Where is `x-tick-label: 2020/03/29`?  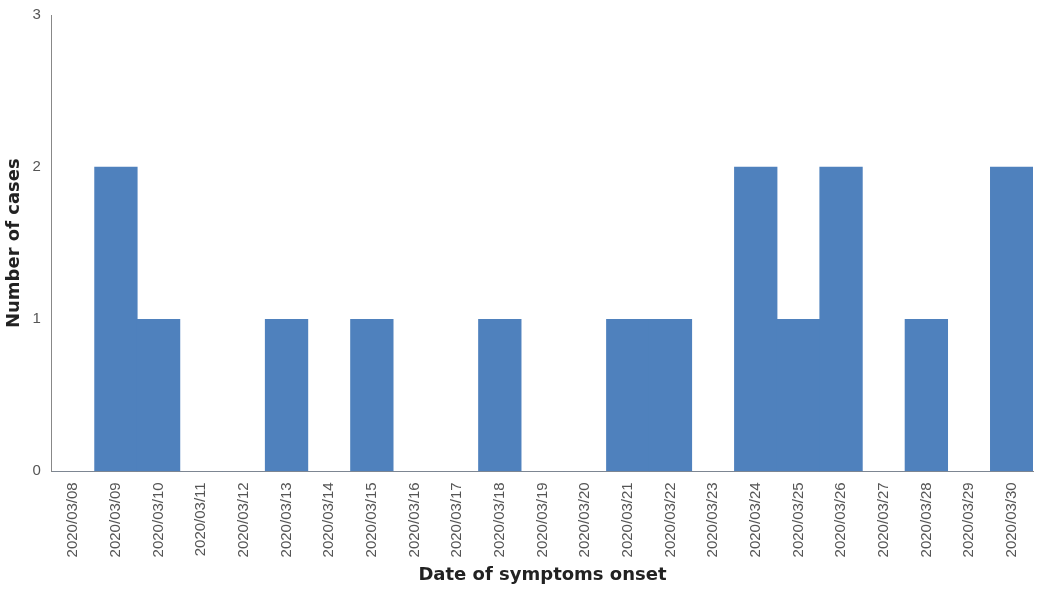 x-tick-label: 2020/03/29 is located at coordinates (968, 520).